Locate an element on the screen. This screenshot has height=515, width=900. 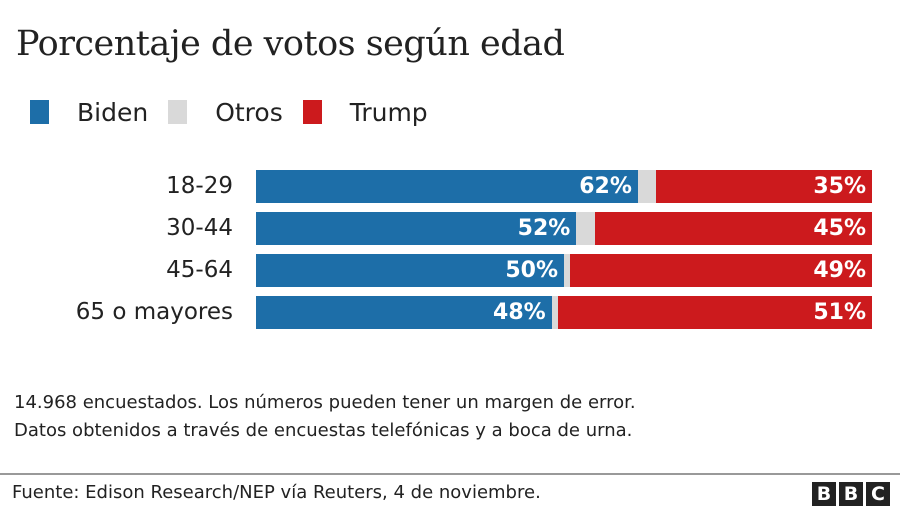
category-label: 18-29 is located at coordinates (199, 186).